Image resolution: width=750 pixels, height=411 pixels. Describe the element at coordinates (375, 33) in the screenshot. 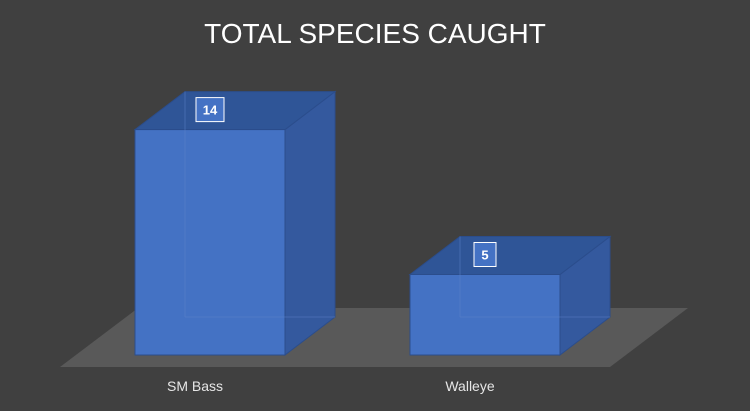

I see `chart-title: TOTAL SPECIES CAUGHT` at that location.